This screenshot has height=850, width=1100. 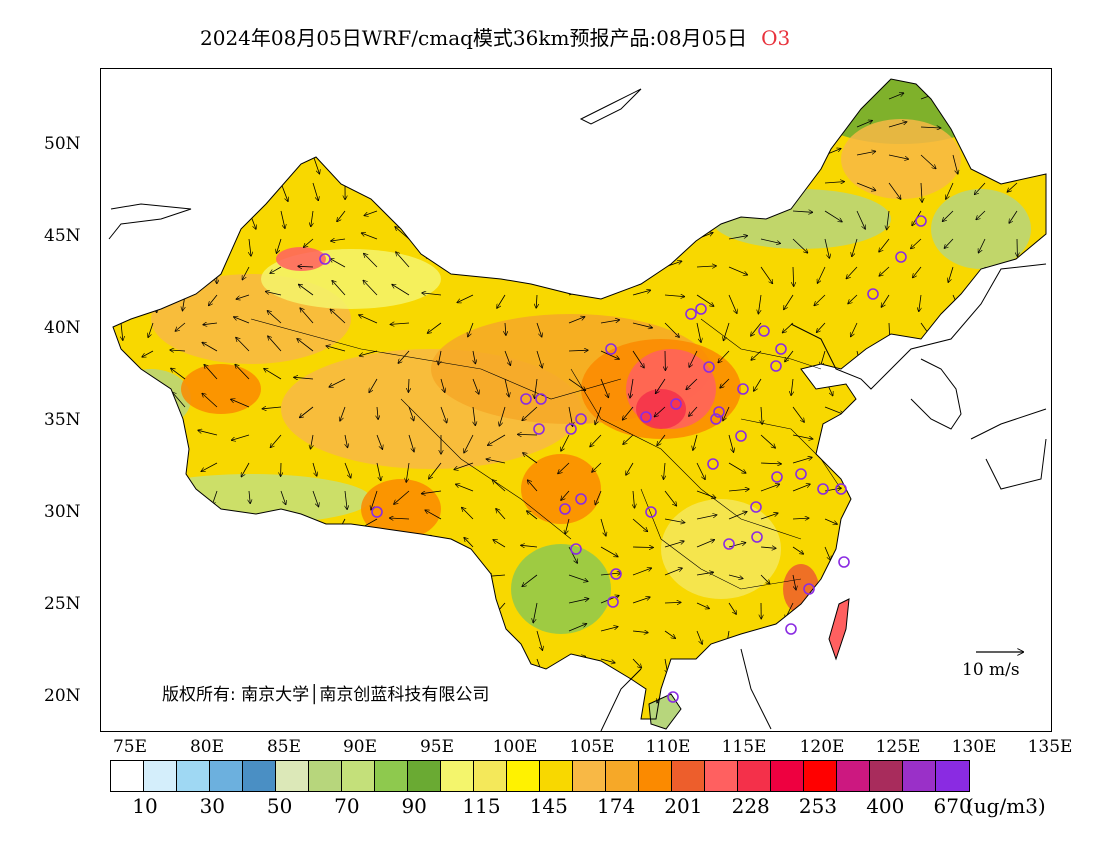 I want to click on lon-label-85e: 85E, so click(x=284, y=747).